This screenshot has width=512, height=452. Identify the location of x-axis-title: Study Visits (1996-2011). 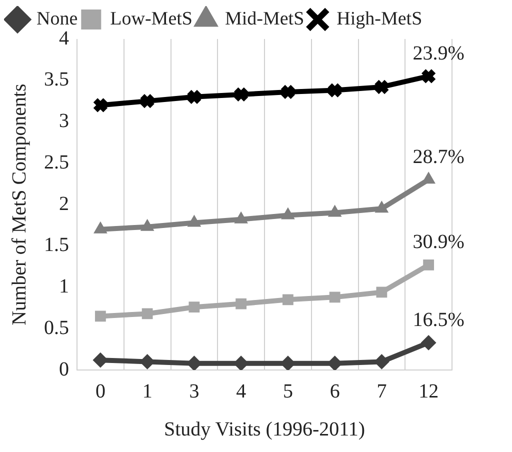
(265, 429).